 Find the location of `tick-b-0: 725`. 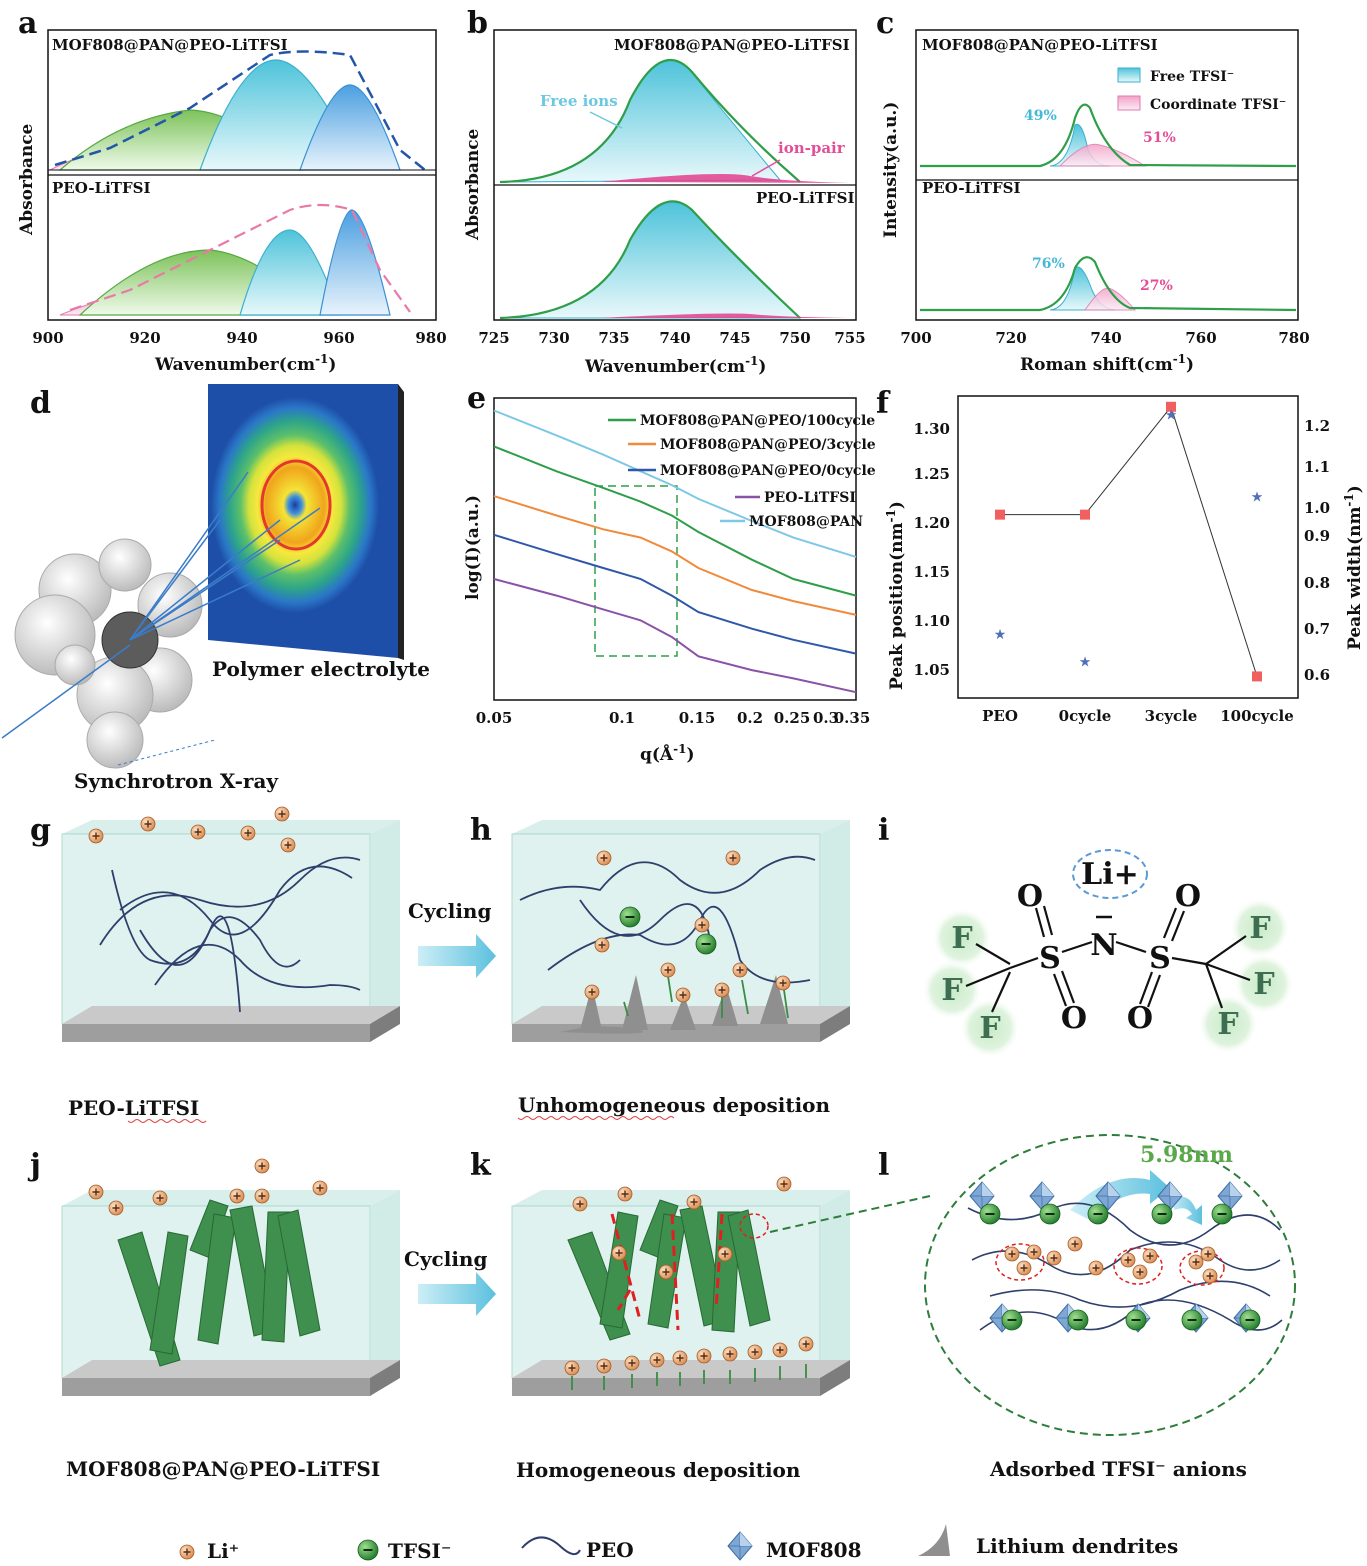

tick-b-0: 725 is located at coordinates (493, 338).